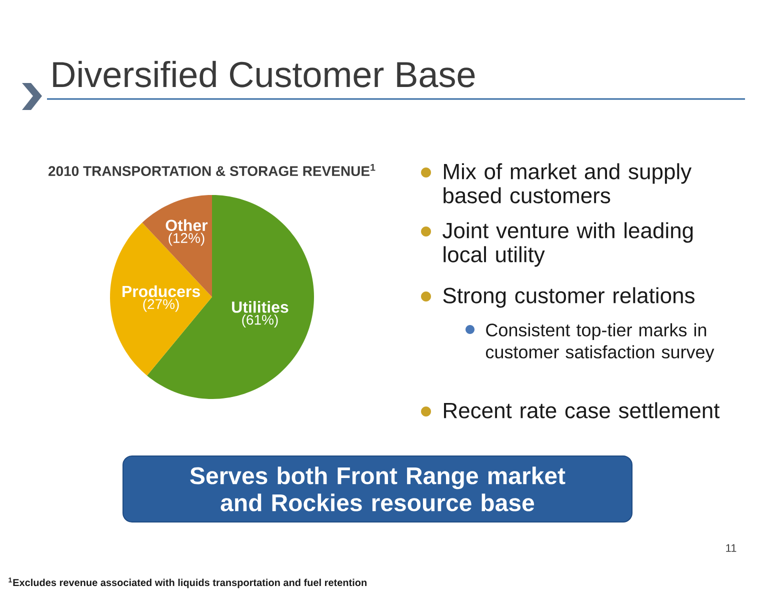 The image size is (759, 600). I want to click on chart-title: Diversified Customer Base, so click(264, 74).